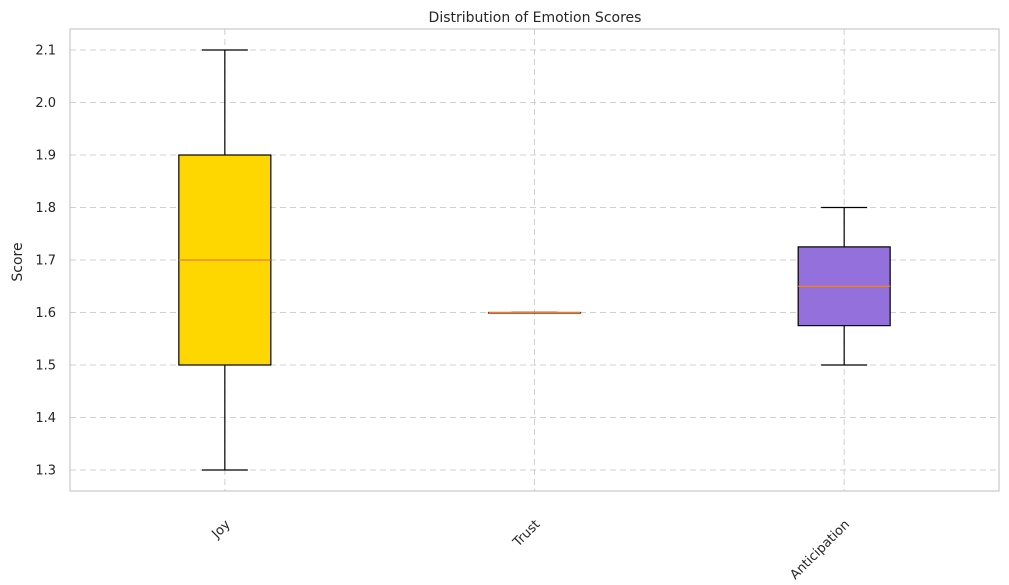 Image resolution: width=1009 pixels, height=585 pixels. I want to click on x-tick-label: Anticipation, so click(820, 550).